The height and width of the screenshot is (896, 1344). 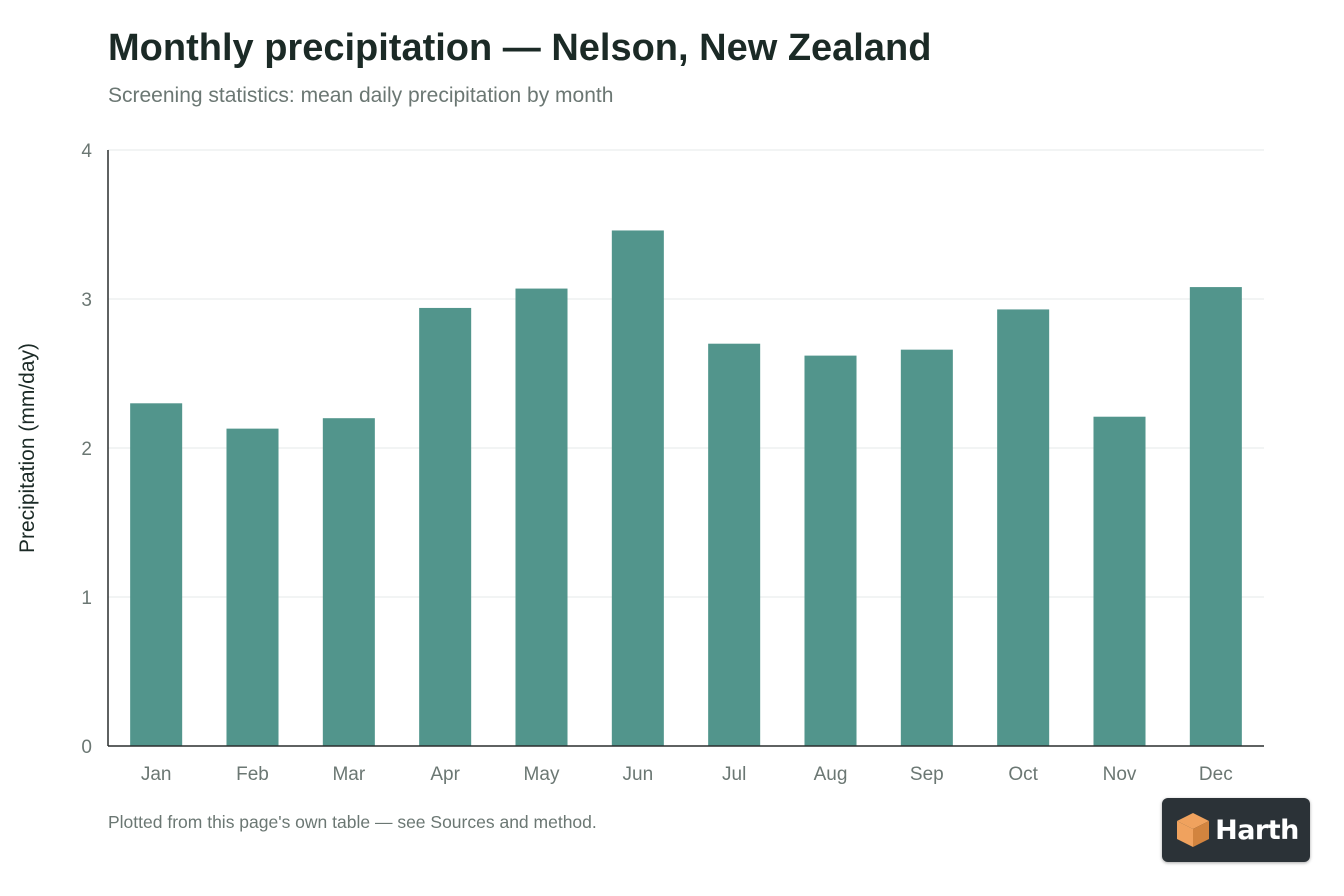 I want to click on bar-jun, so click(x=637, y=488).